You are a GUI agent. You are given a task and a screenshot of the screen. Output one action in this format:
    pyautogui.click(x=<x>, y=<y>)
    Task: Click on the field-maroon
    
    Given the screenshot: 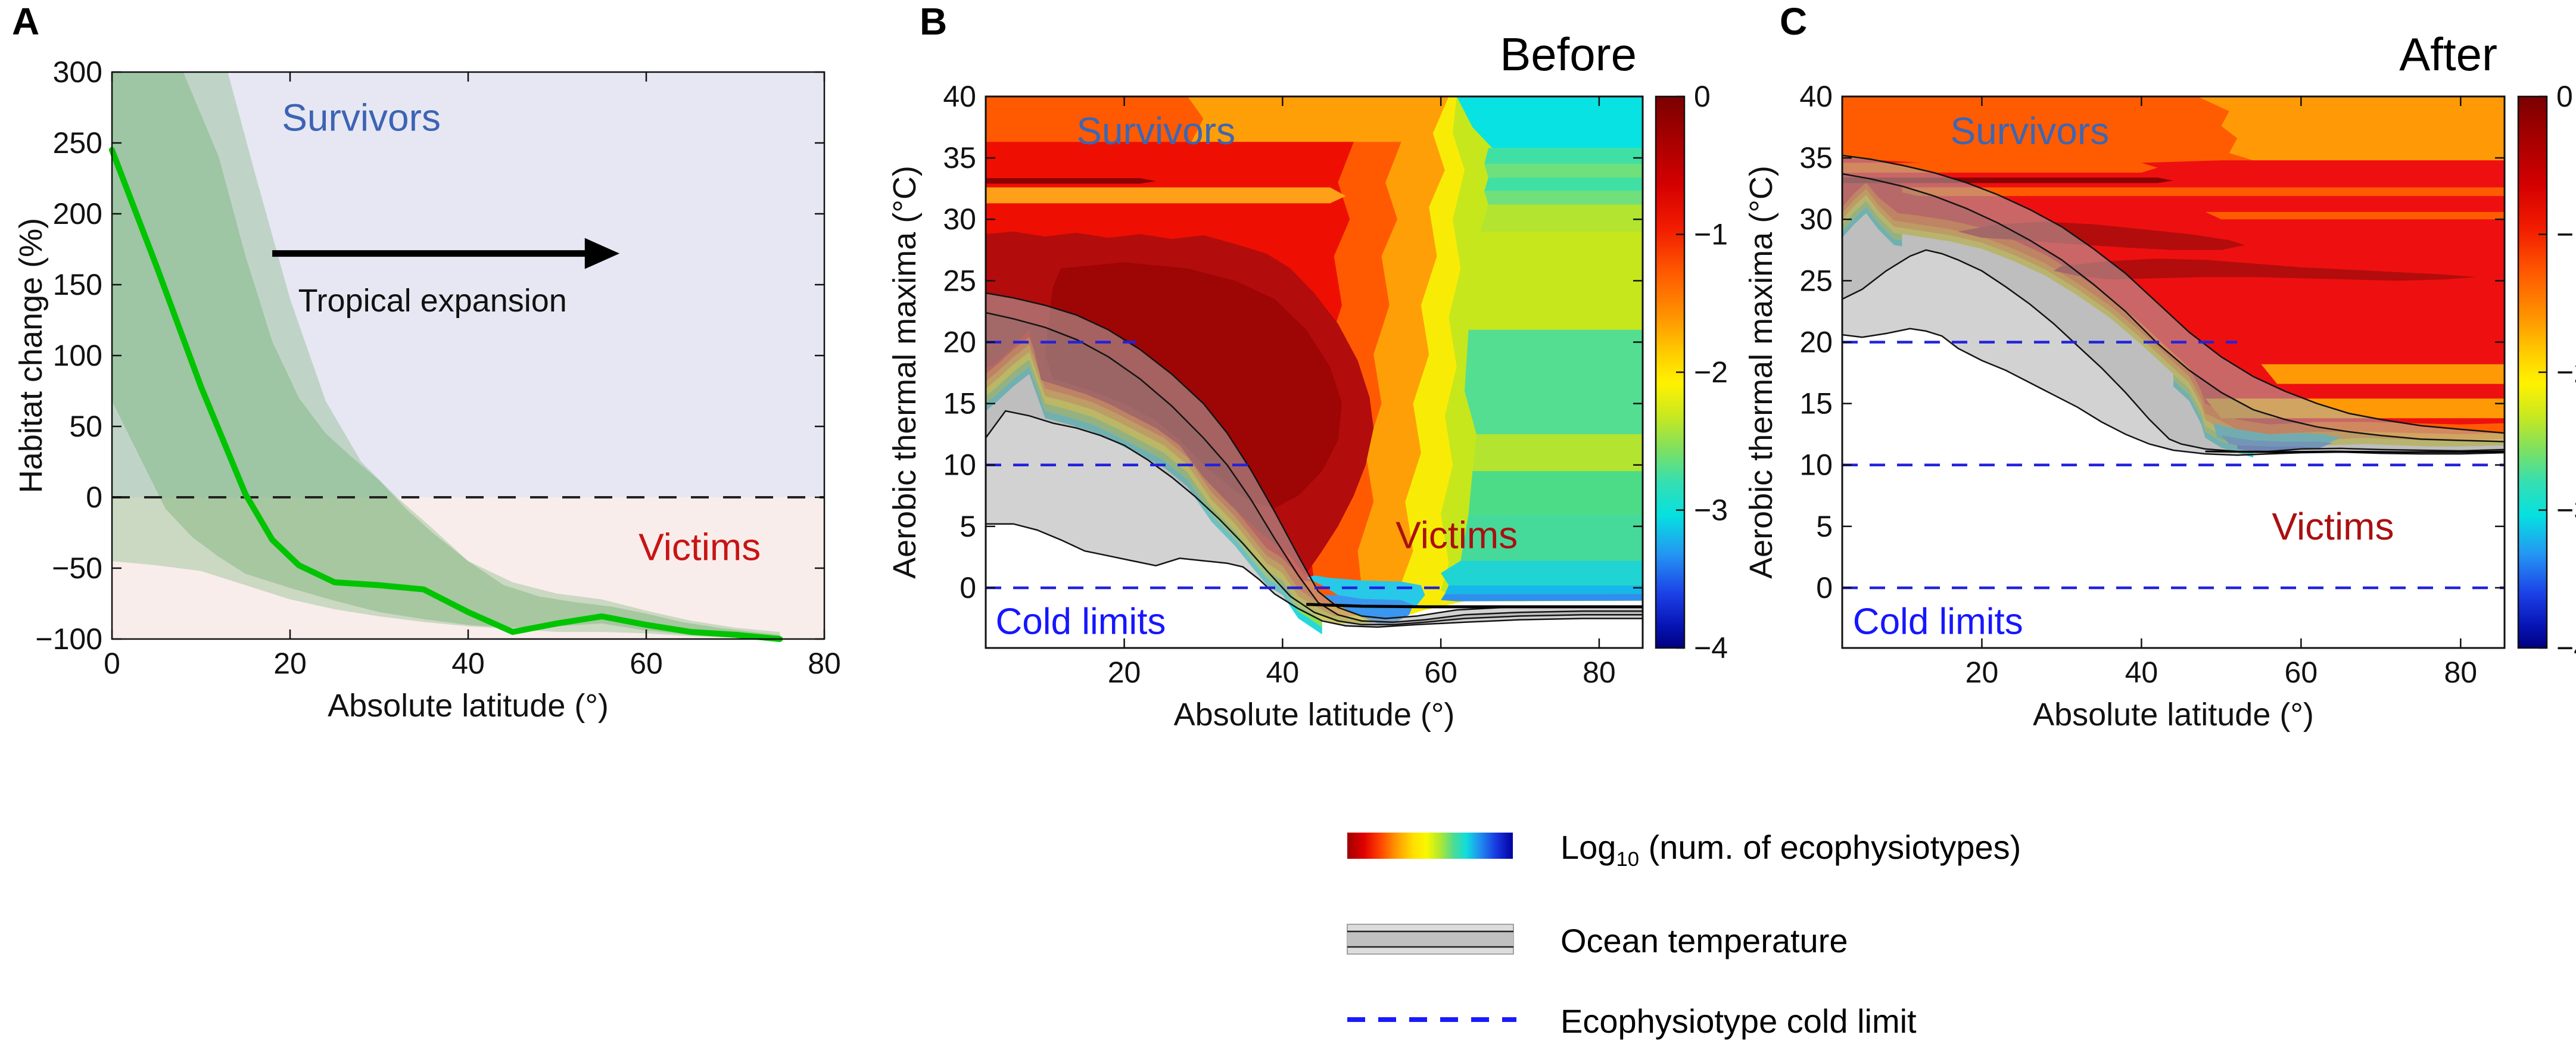 What is the action you would take?
    pyautogui.click(x=1193, y=385)
    